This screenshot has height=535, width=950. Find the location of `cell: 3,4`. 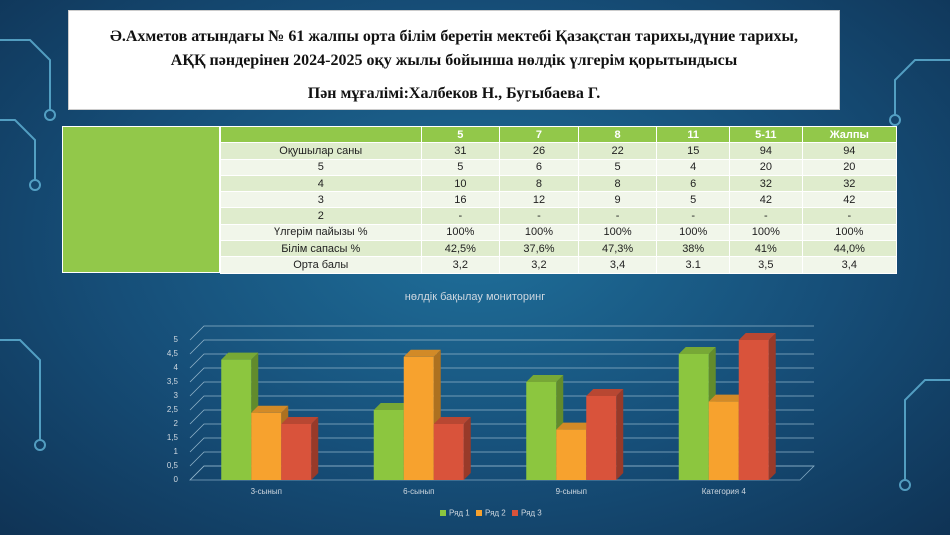

cell: 3,4 is located at coordinates (617, 265).